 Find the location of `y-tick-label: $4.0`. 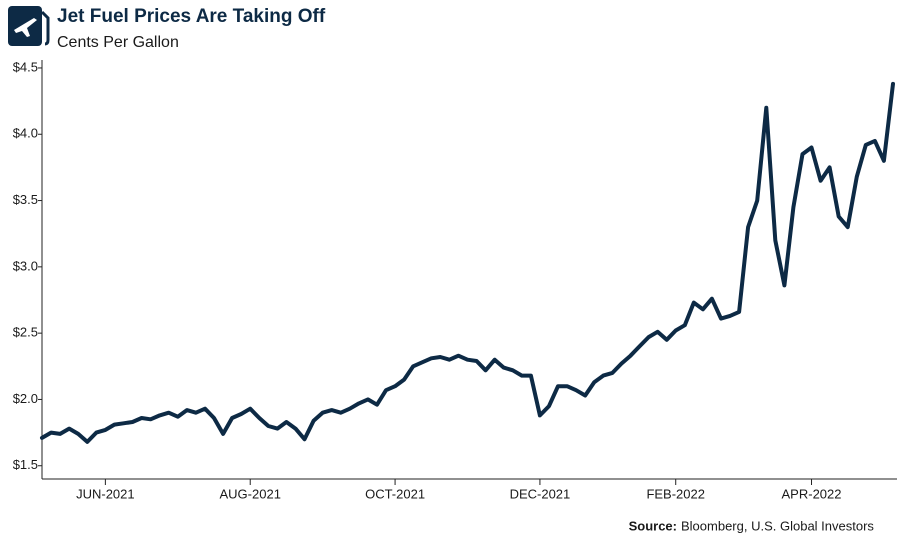

y-tick-label: $4.0 is located at coordinates (25, 133).